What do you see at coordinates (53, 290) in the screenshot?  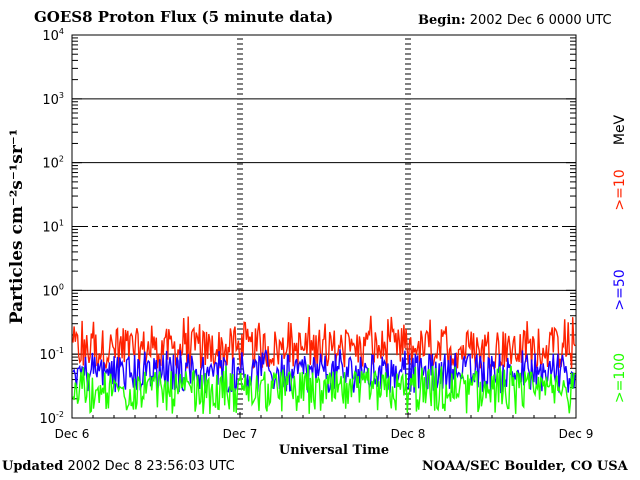 I see `y-tick-label: 10⁰` at bounding box center [53, 290].